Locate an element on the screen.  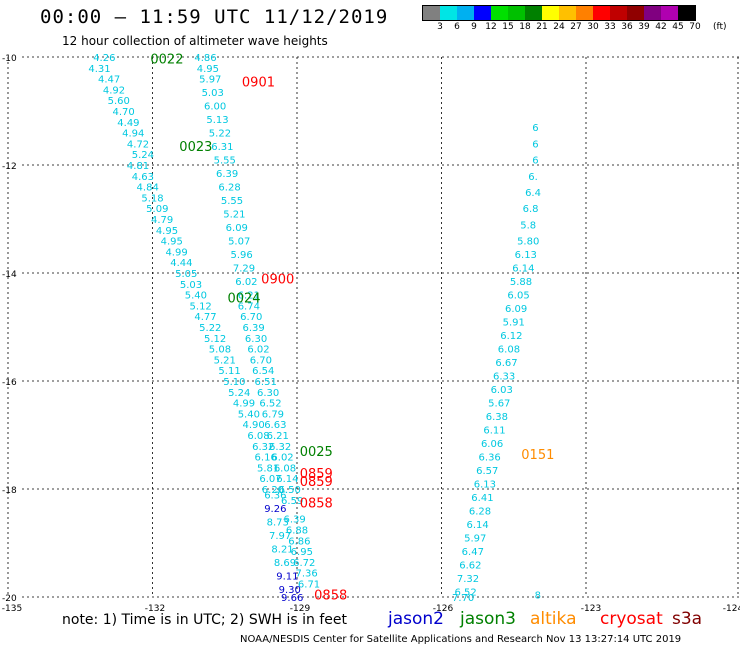
data-point-label: 5.67 is located at coordinates (499, 404).